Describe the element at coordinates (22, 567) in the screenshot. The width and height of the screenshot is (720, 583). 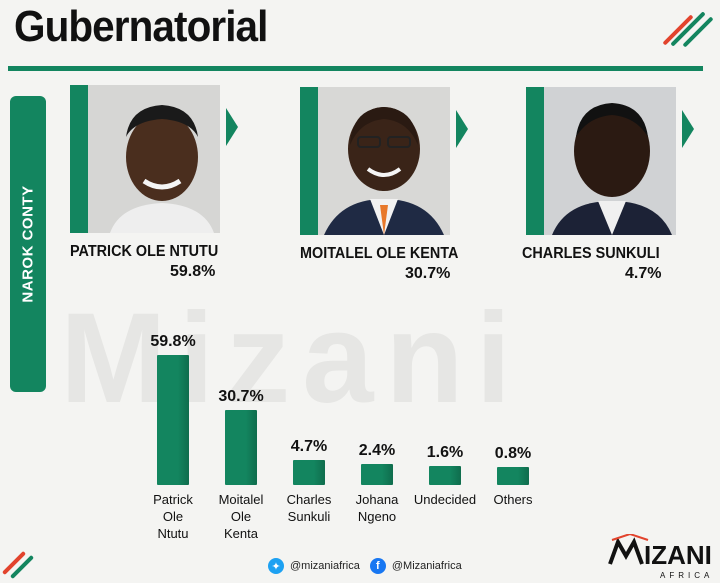
I see `stripe-green` at that location.